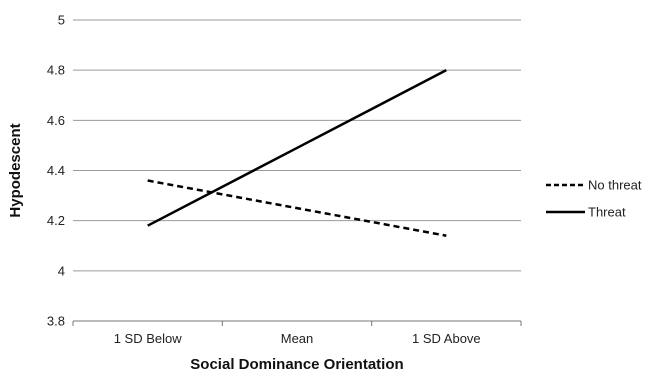 This screenshot has height=376, width=654. I want to click on y-axis-title: Hypodescent, so click(15, 170).